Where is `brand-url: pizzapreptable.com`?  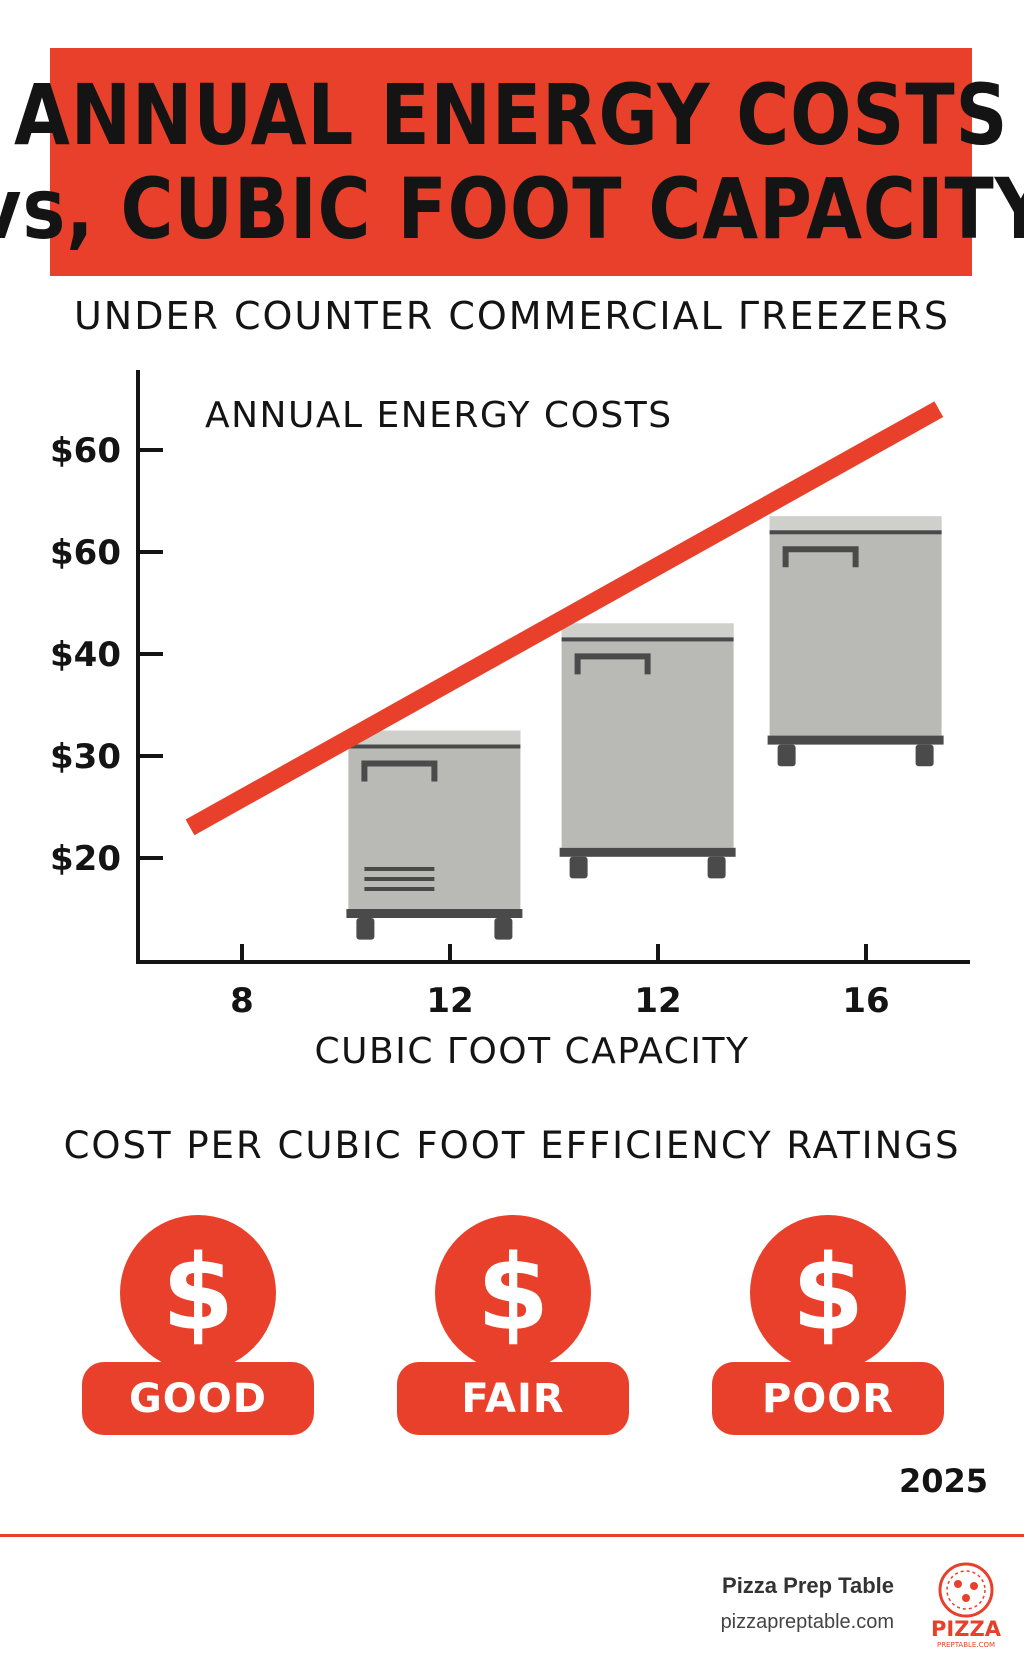 brand-url: pizzapreptable.com is located at coordinates (807, 1622).